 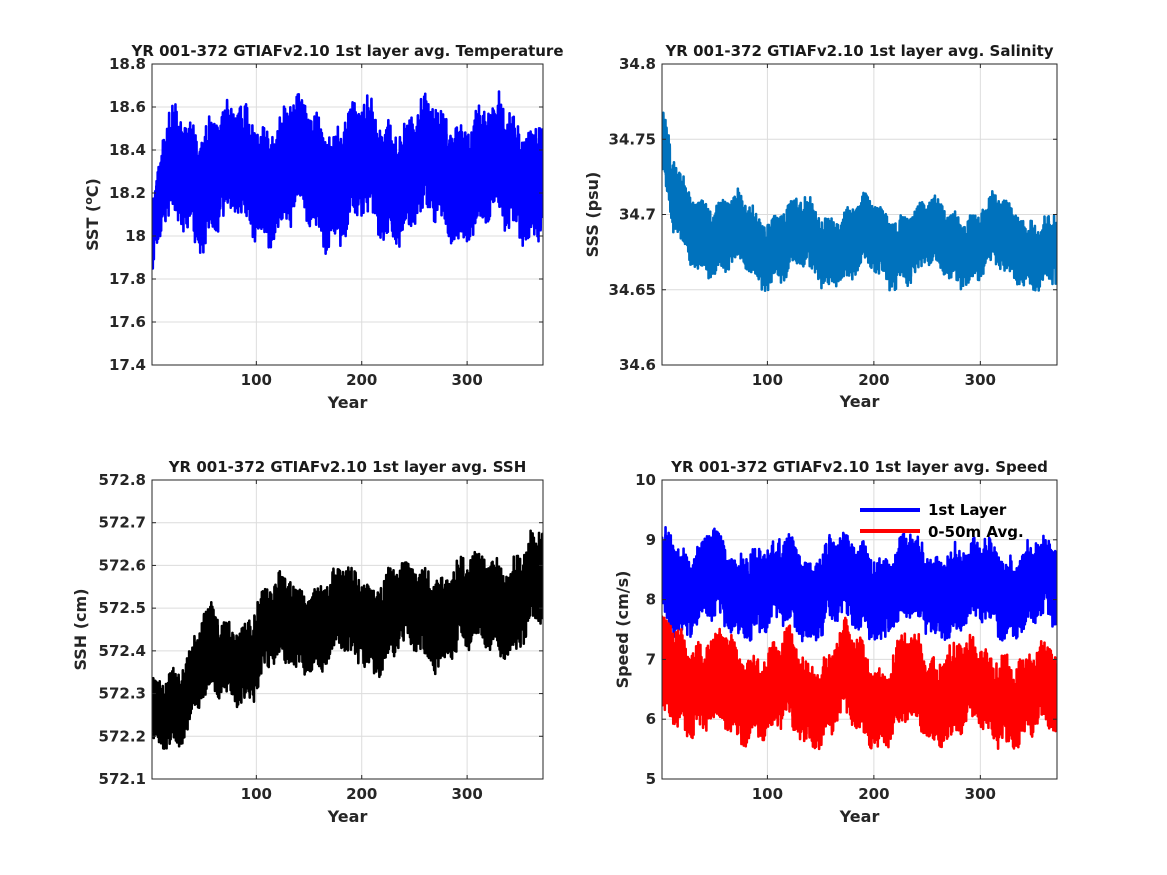 What do you see at coordinates (637, 215) in the screenshot?
I see `y-tick-label: 34.7` at bounding box center [637, 215].